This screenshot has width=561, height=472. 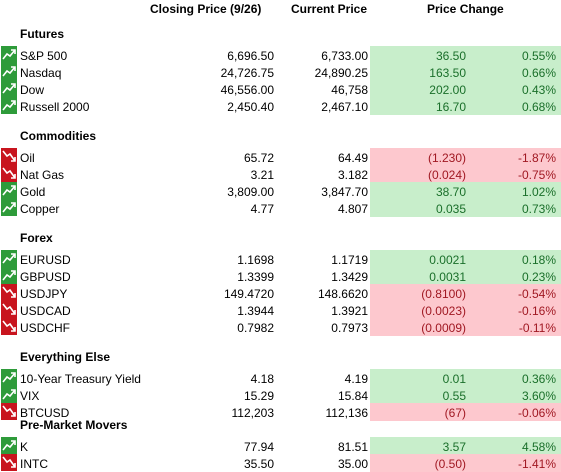 I want to click on table-row: Copper 4.77 4.807 0.035 0.73%, so click(x=280, y=208).